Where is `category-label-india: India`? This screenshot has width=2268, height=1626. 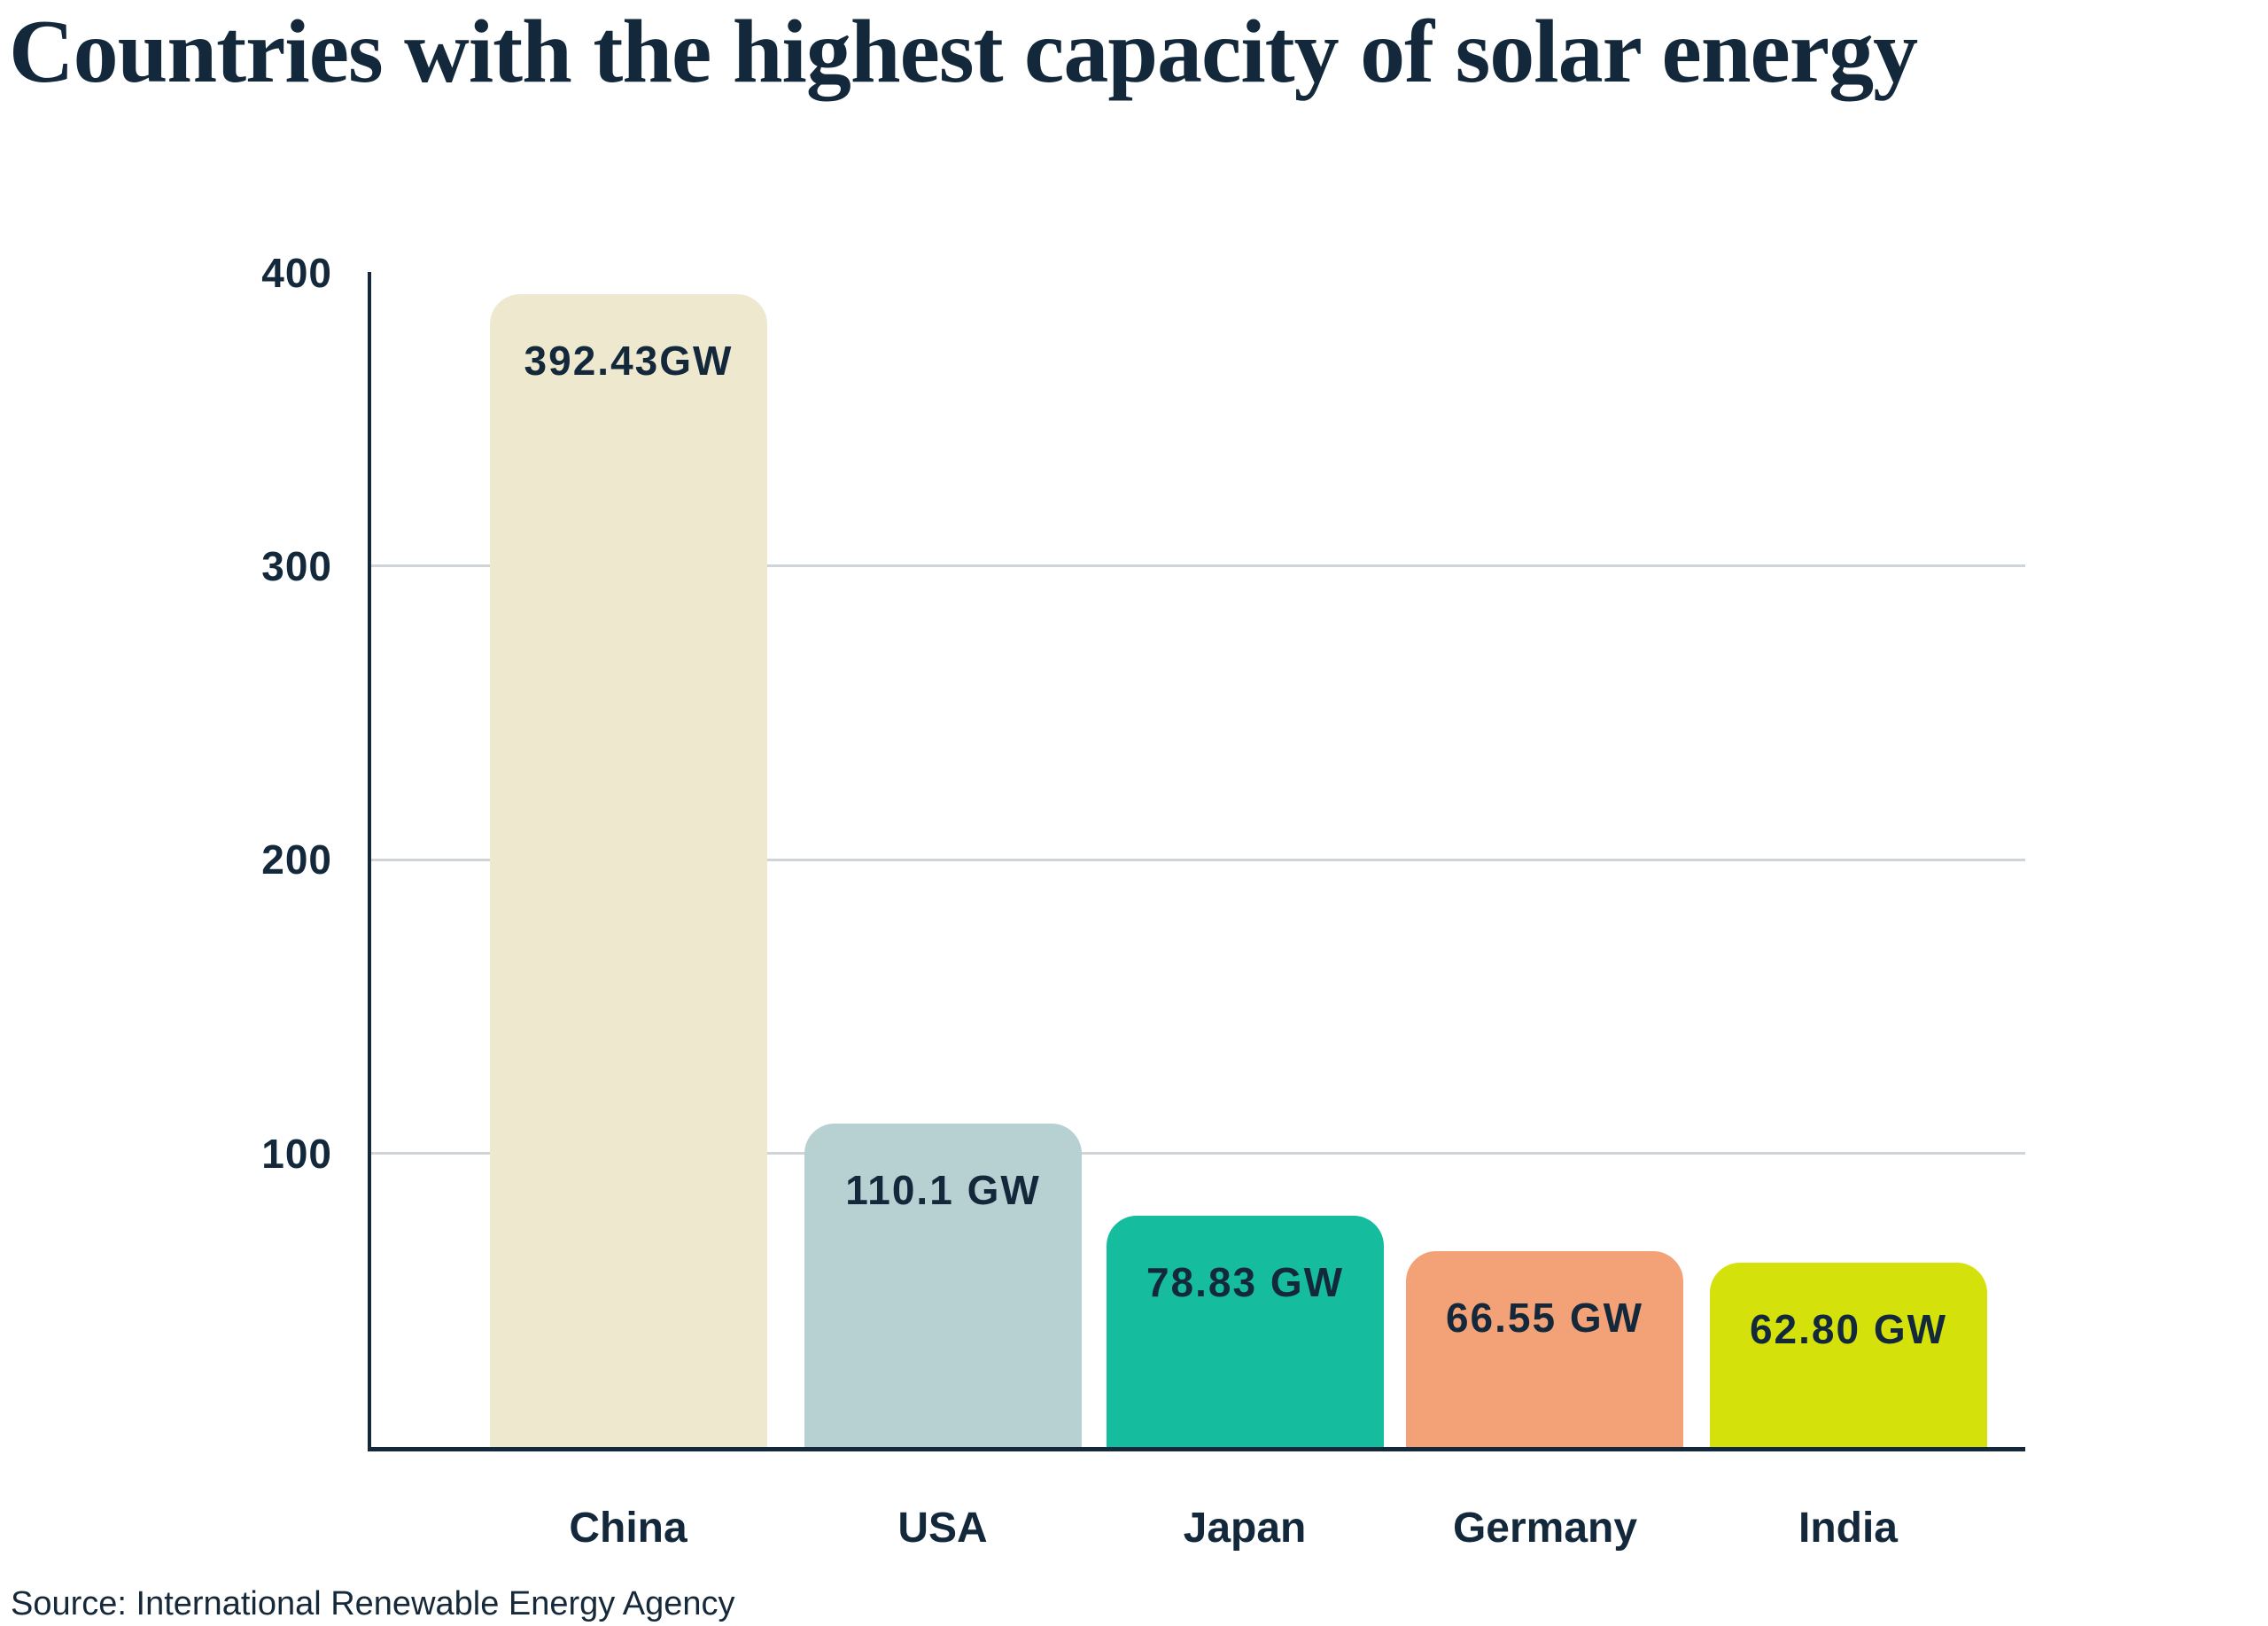 category-label-india: India is located at coordinates (1848, 1528).